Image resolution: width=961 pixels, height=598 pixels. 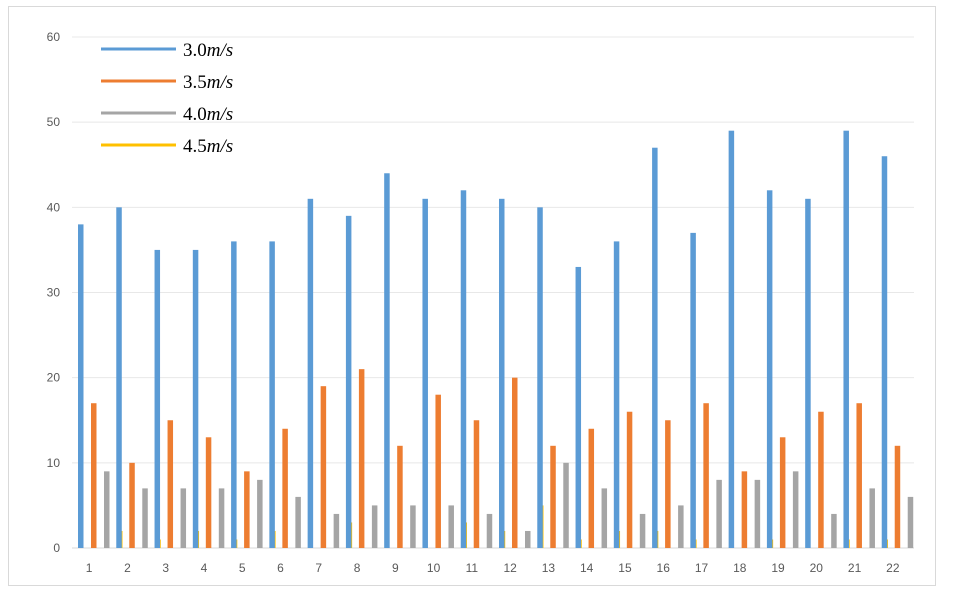 What do you see at coordinates (744, 509) in the screenshot?
I see `bar-3.5-cat-18` at bounding box center [744, 509].